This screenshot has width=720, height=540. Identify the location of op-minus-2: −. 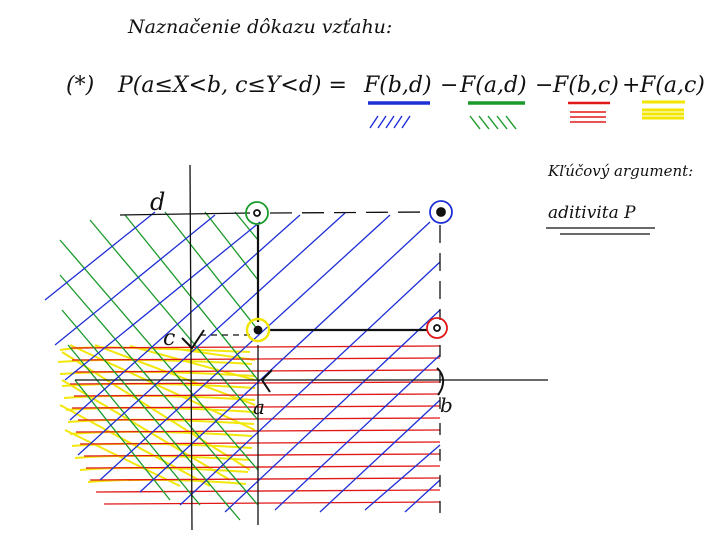
(544, 85).